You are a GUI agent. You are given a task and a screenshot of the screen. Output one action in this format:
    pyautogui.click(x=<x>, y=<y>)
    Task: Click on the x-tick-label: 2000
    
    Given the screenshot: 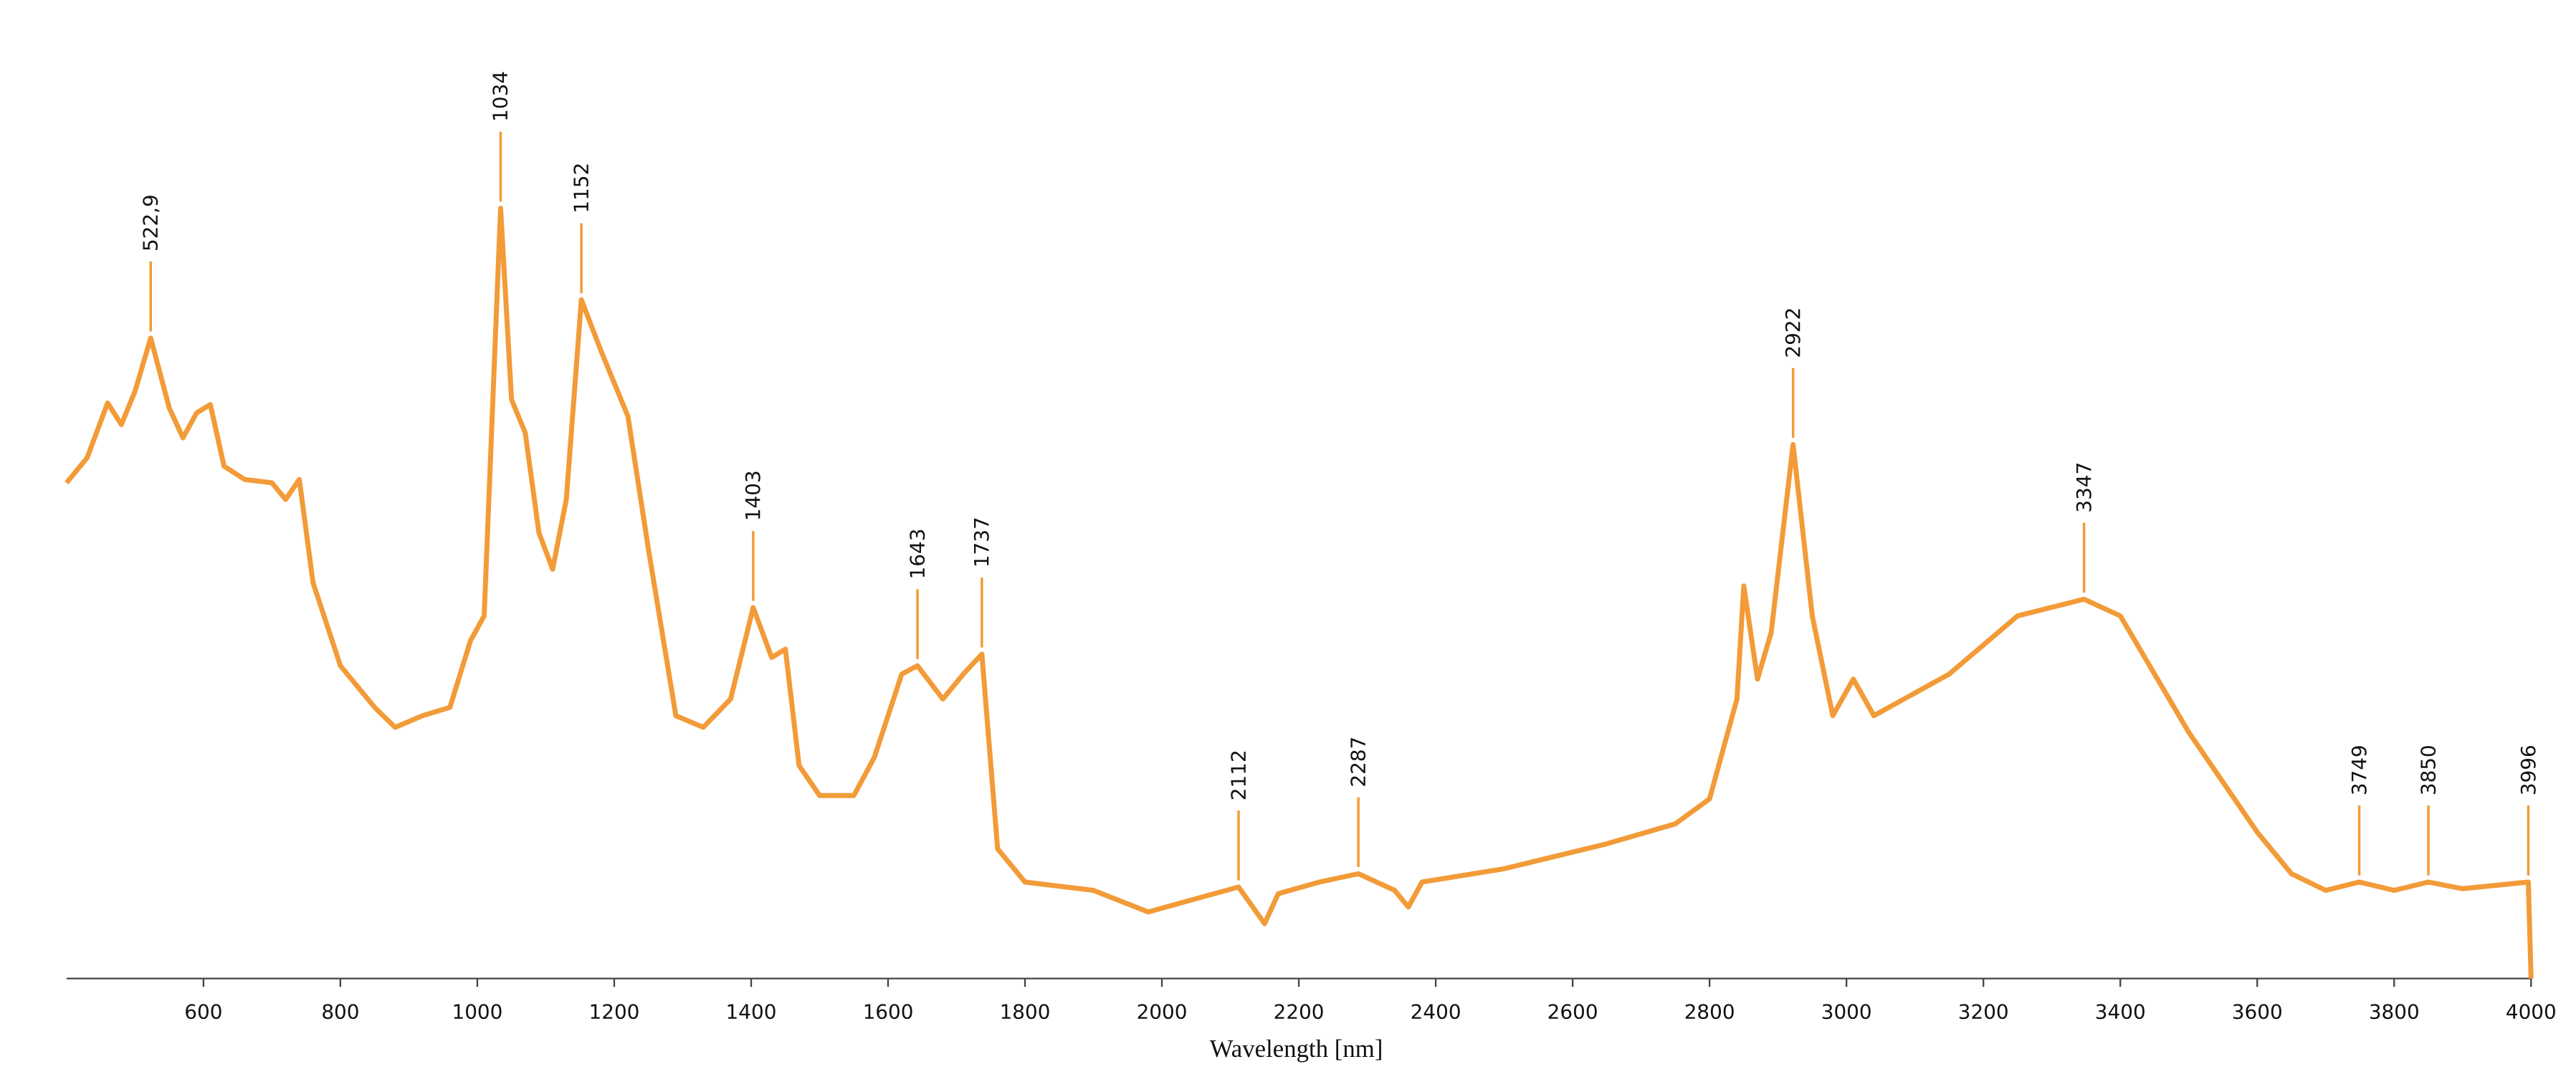 What is the action you would take?
    pyautogui.click(x=1162, y=1011)
    